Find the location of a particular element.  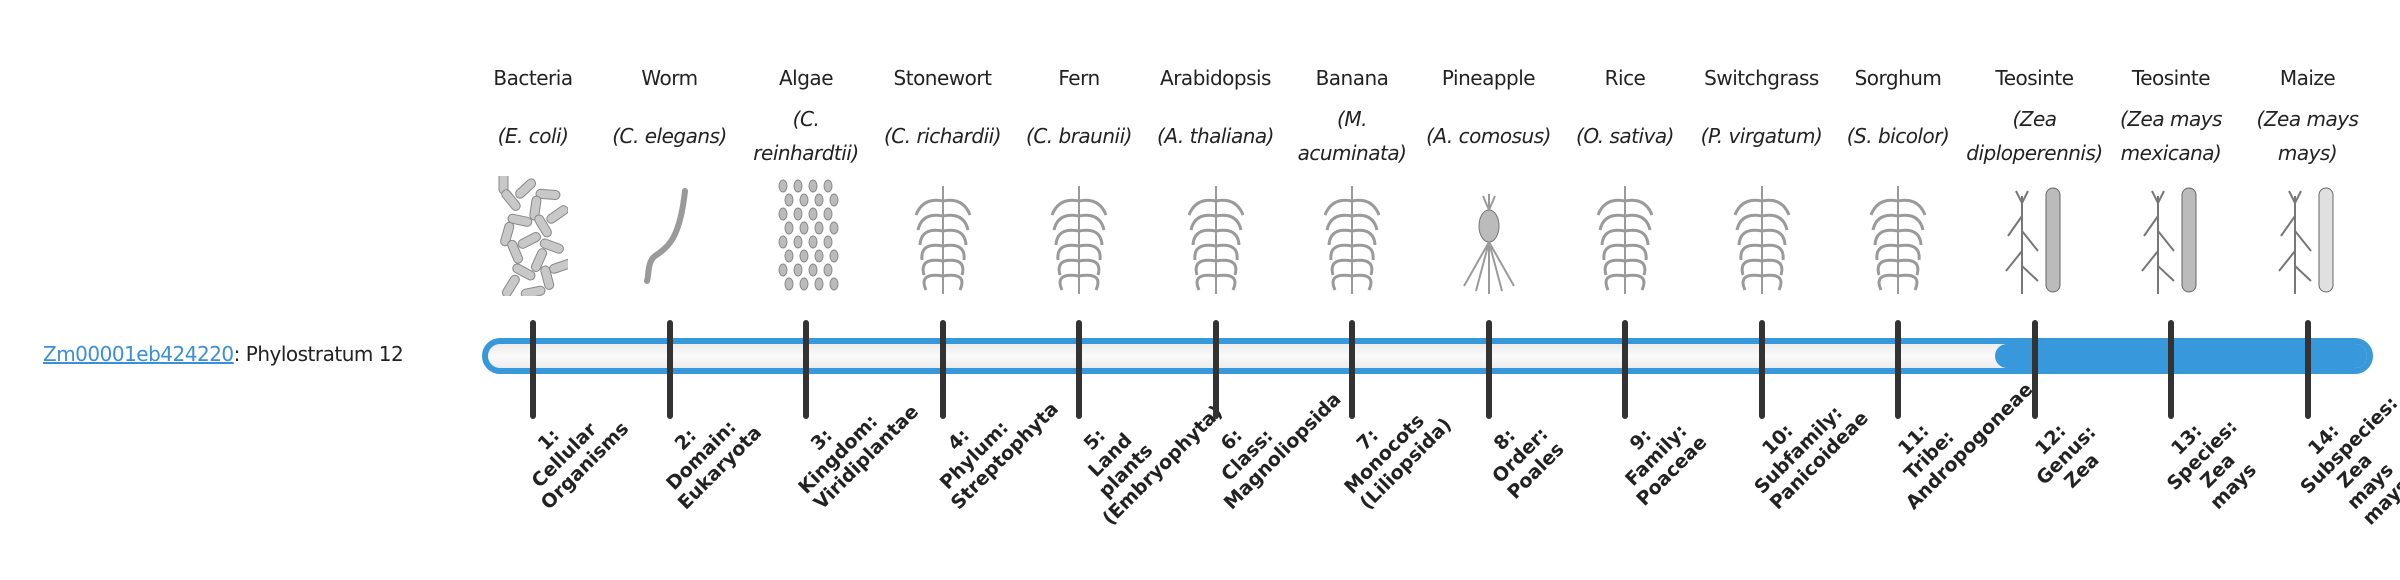

organism-scientific-name: (M. acuminata) is located at coordinates (1352, 136).